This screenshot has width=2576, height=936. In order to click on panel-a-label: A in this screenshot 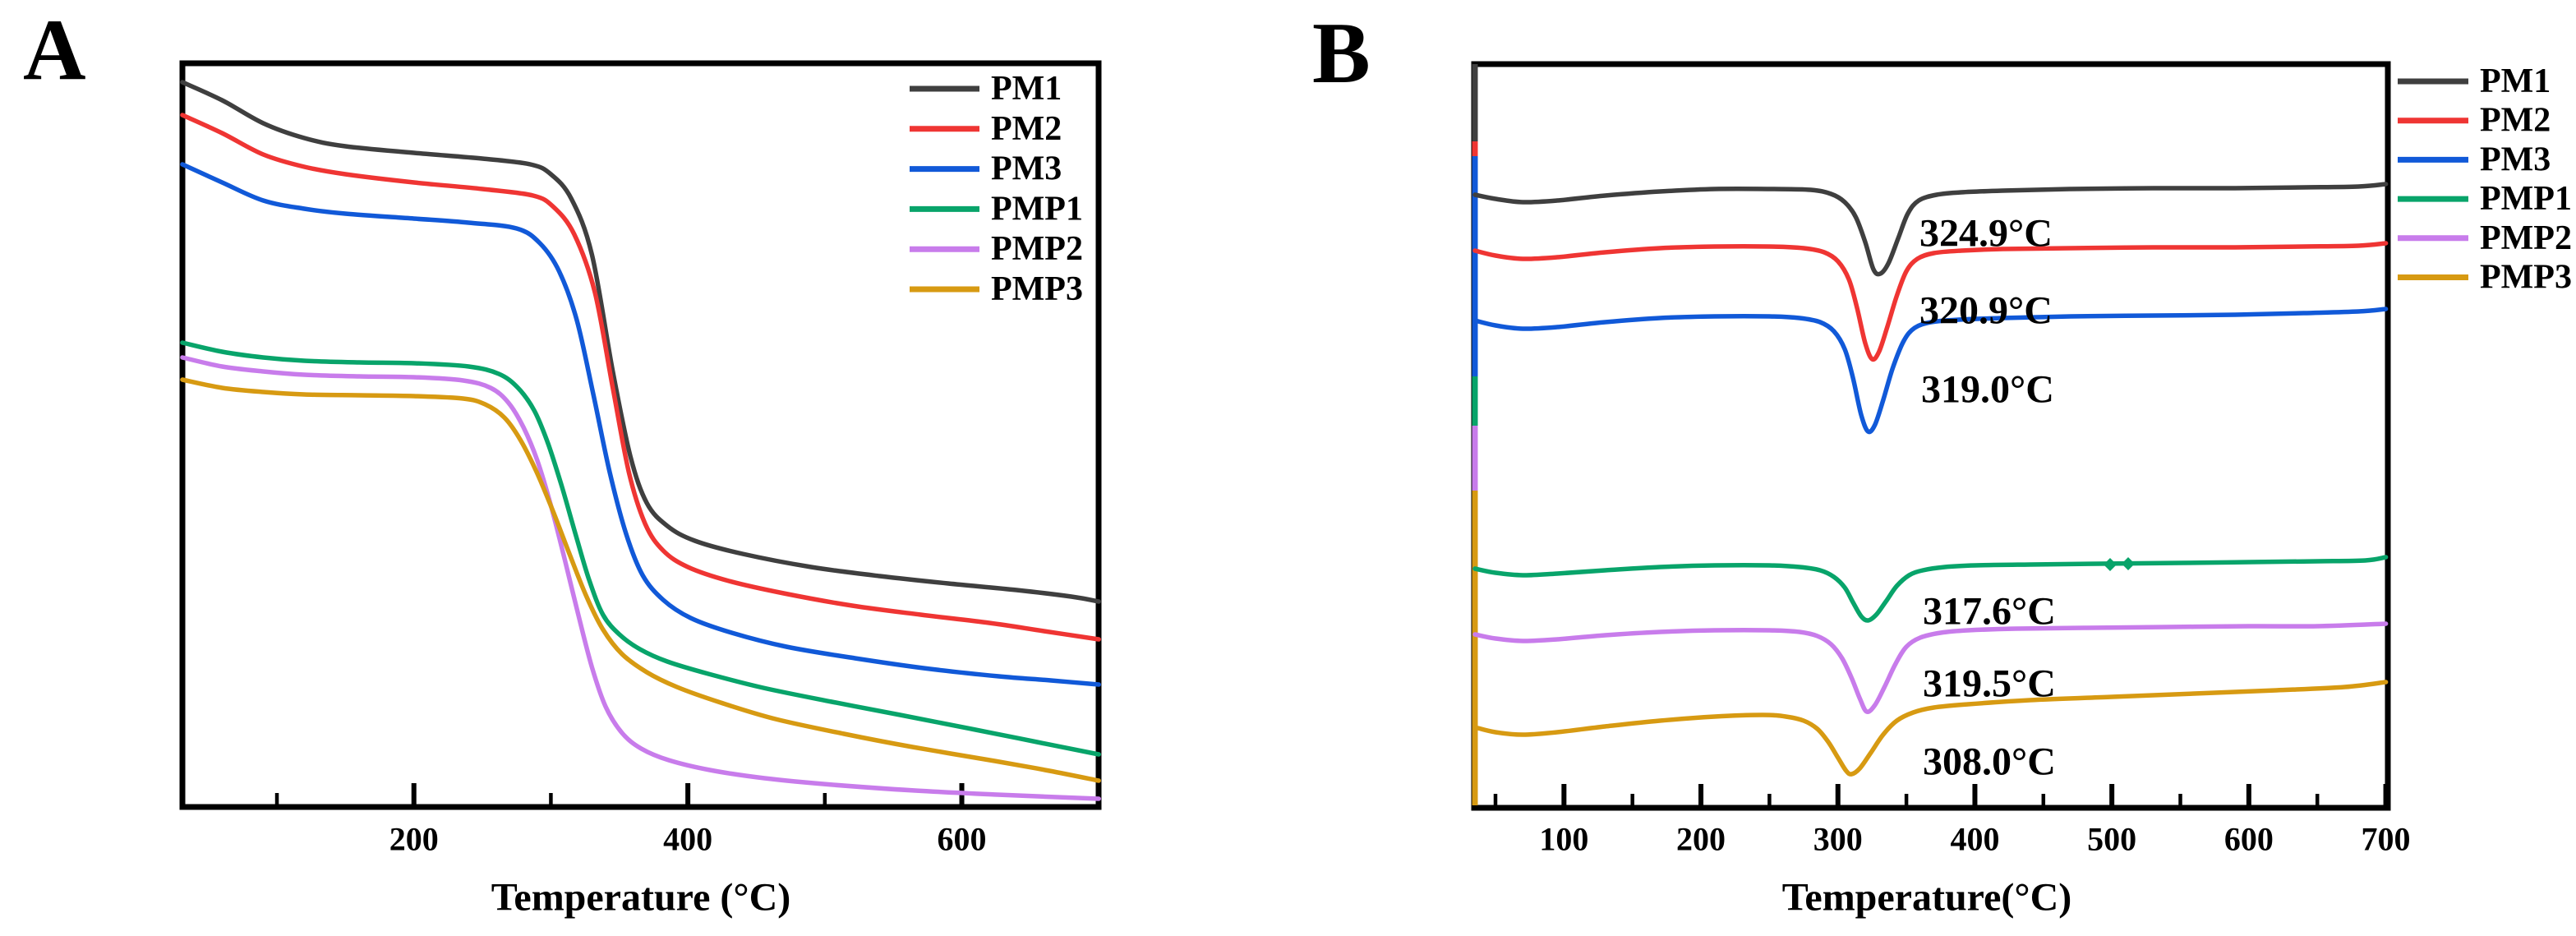, I will do `click(54, 50)`.